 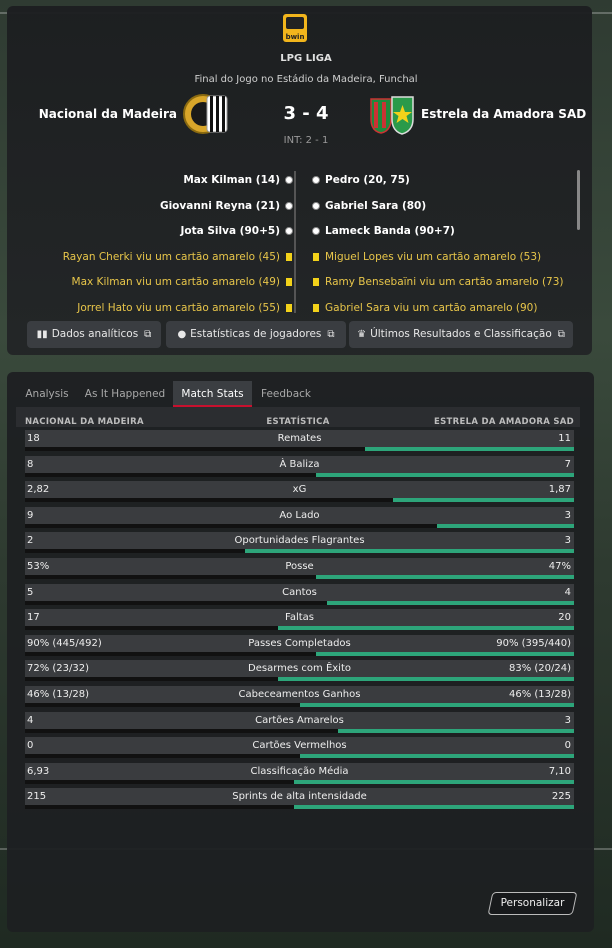 What do you see at coordinates (180, 181) in the screenshot?
I see `home-goal-event: Max Kilman (14)` at bounding box center [180, 181].